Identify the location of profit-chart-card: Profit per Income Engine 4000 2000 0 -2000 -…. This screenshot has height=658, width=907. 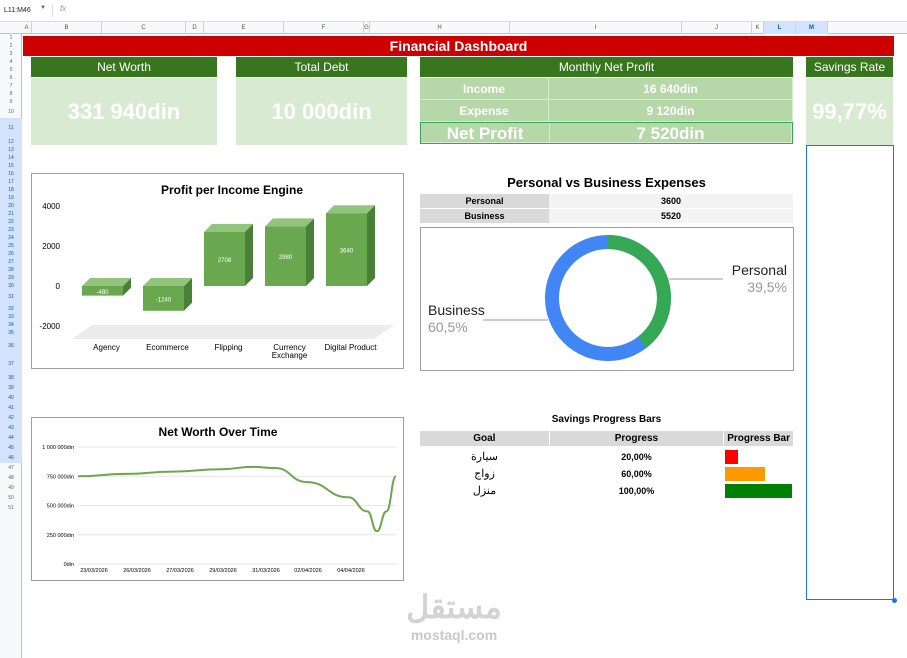
(217, 271).